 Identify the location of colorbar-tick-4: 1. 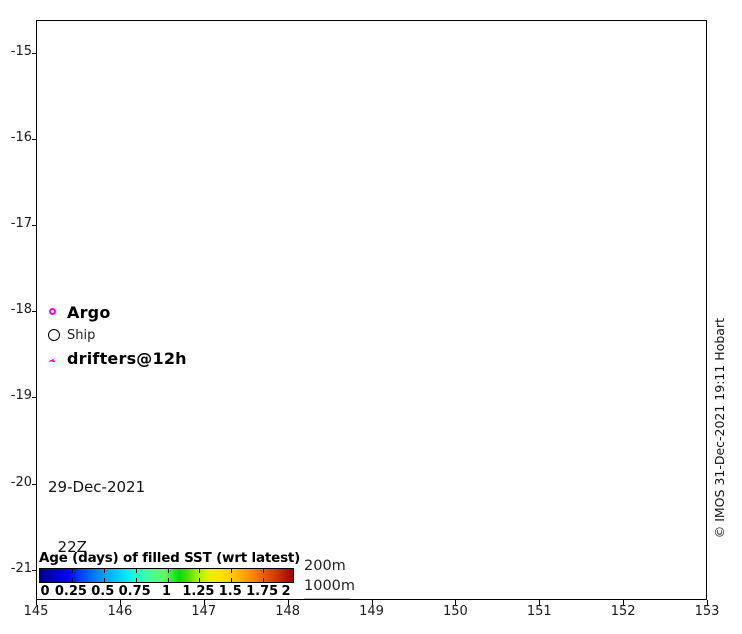
(166, 591).